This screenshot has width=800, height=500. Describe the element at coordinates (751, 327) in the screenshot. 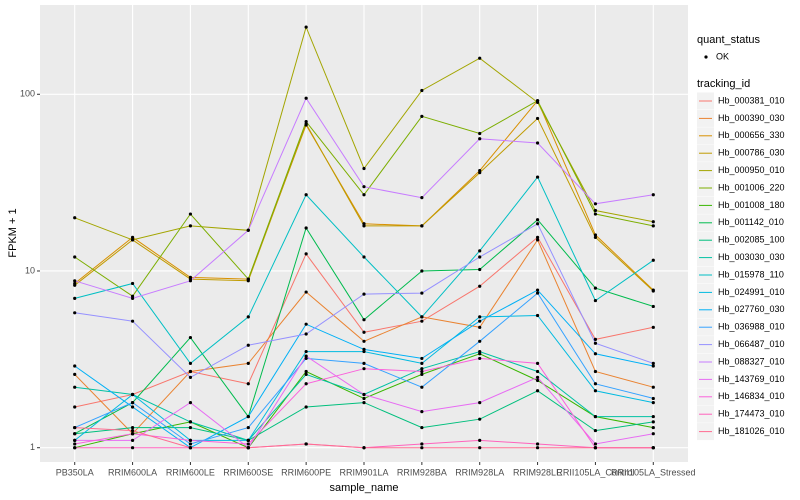

I see `legend-label: Hb_036988_010` at that location.